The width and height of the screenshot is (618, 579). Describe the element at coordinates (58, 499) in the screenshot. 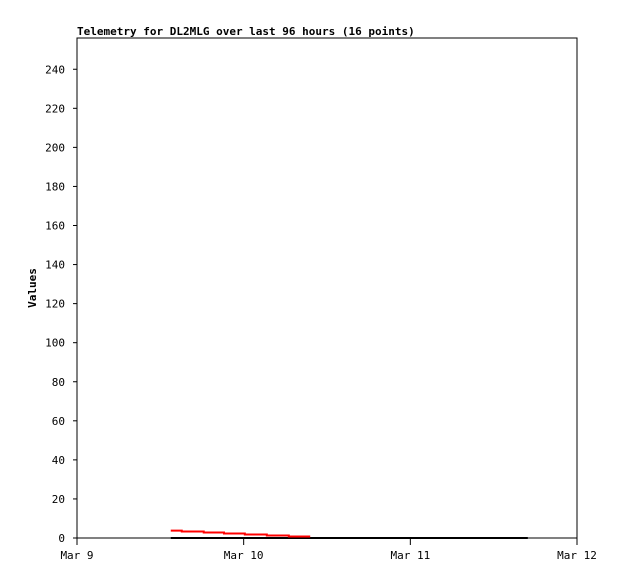

I see `y-tick-label: 20` at that location.